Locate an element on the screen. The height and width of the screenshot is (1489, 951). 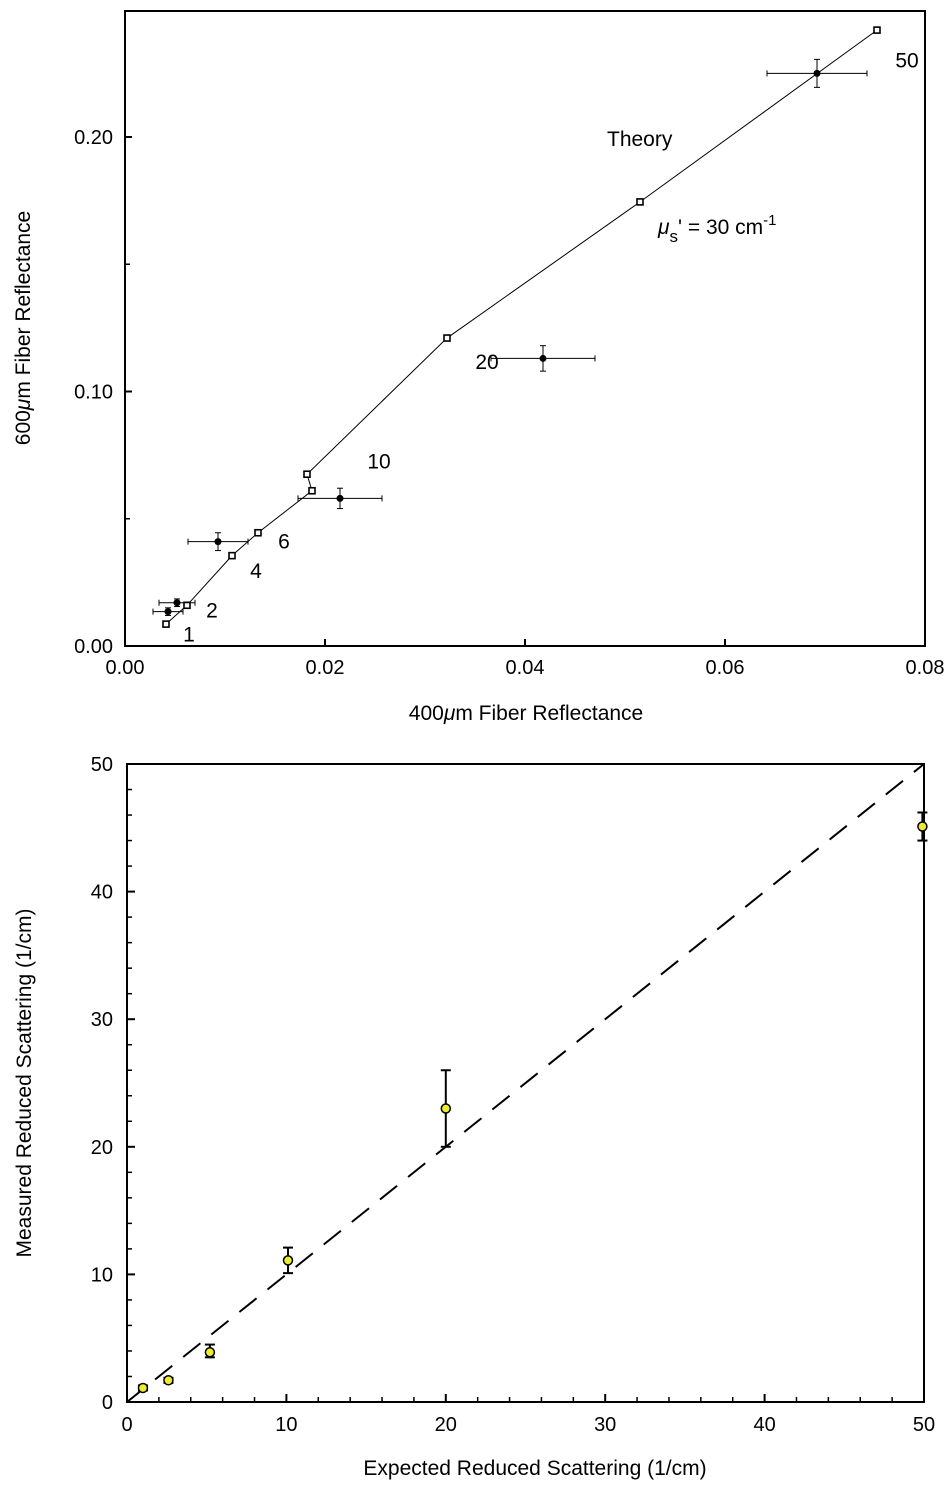
x-tick-label-top: 0.00 is located at coordinates (125, 668).